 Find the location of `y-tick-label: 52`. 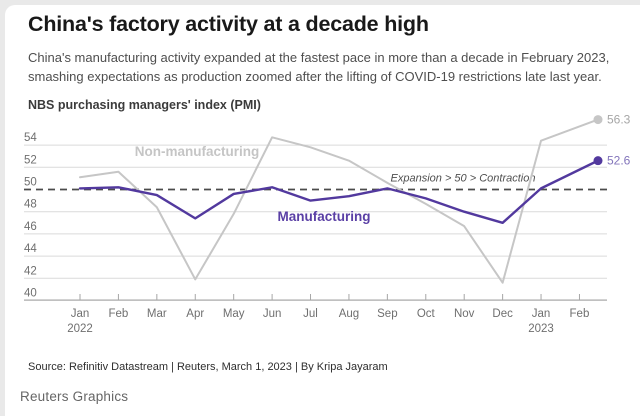

y-tick-label: 52 is located at coordinates (30, 160).